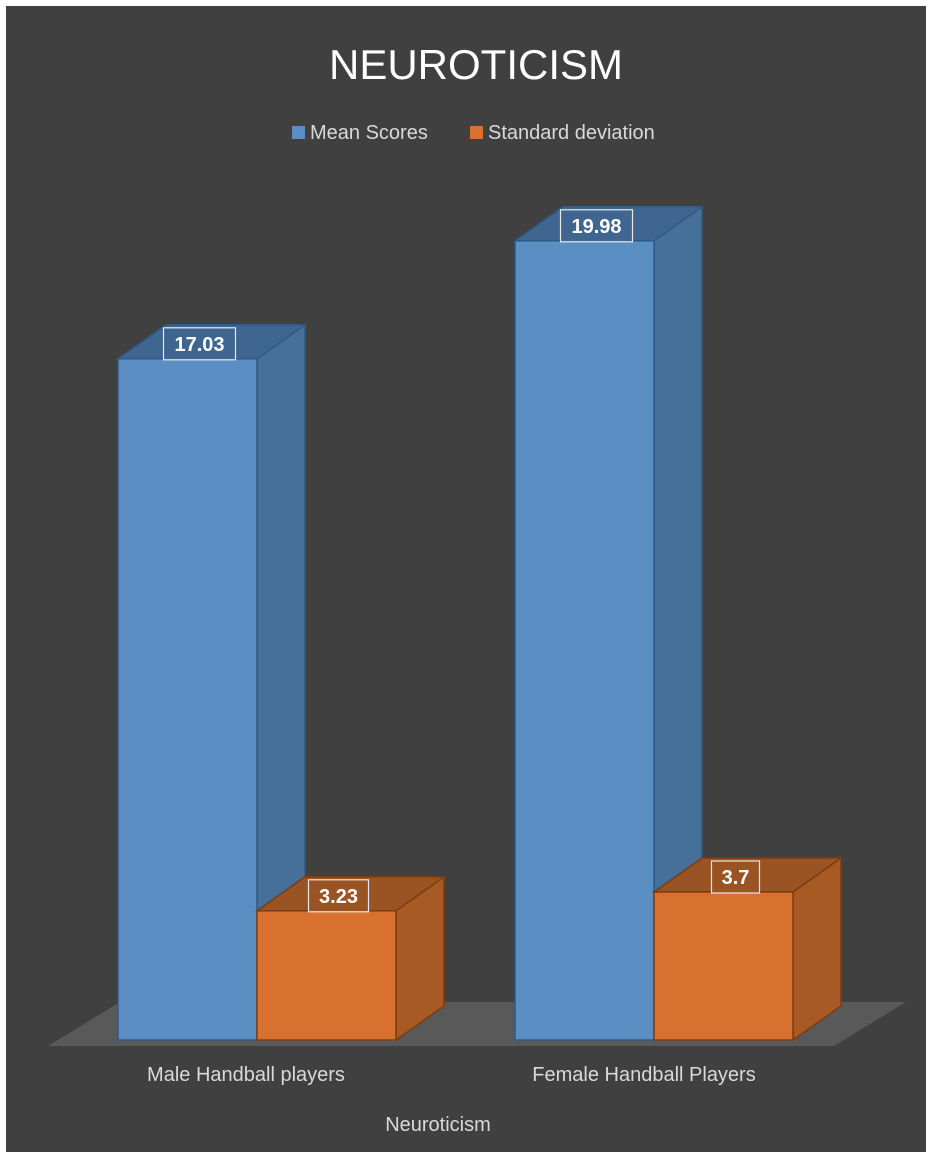 This screenshot has width=932, height=1164. I want to click on data-label-text-standard-deviation-male: 3.23, so click(338, 897).